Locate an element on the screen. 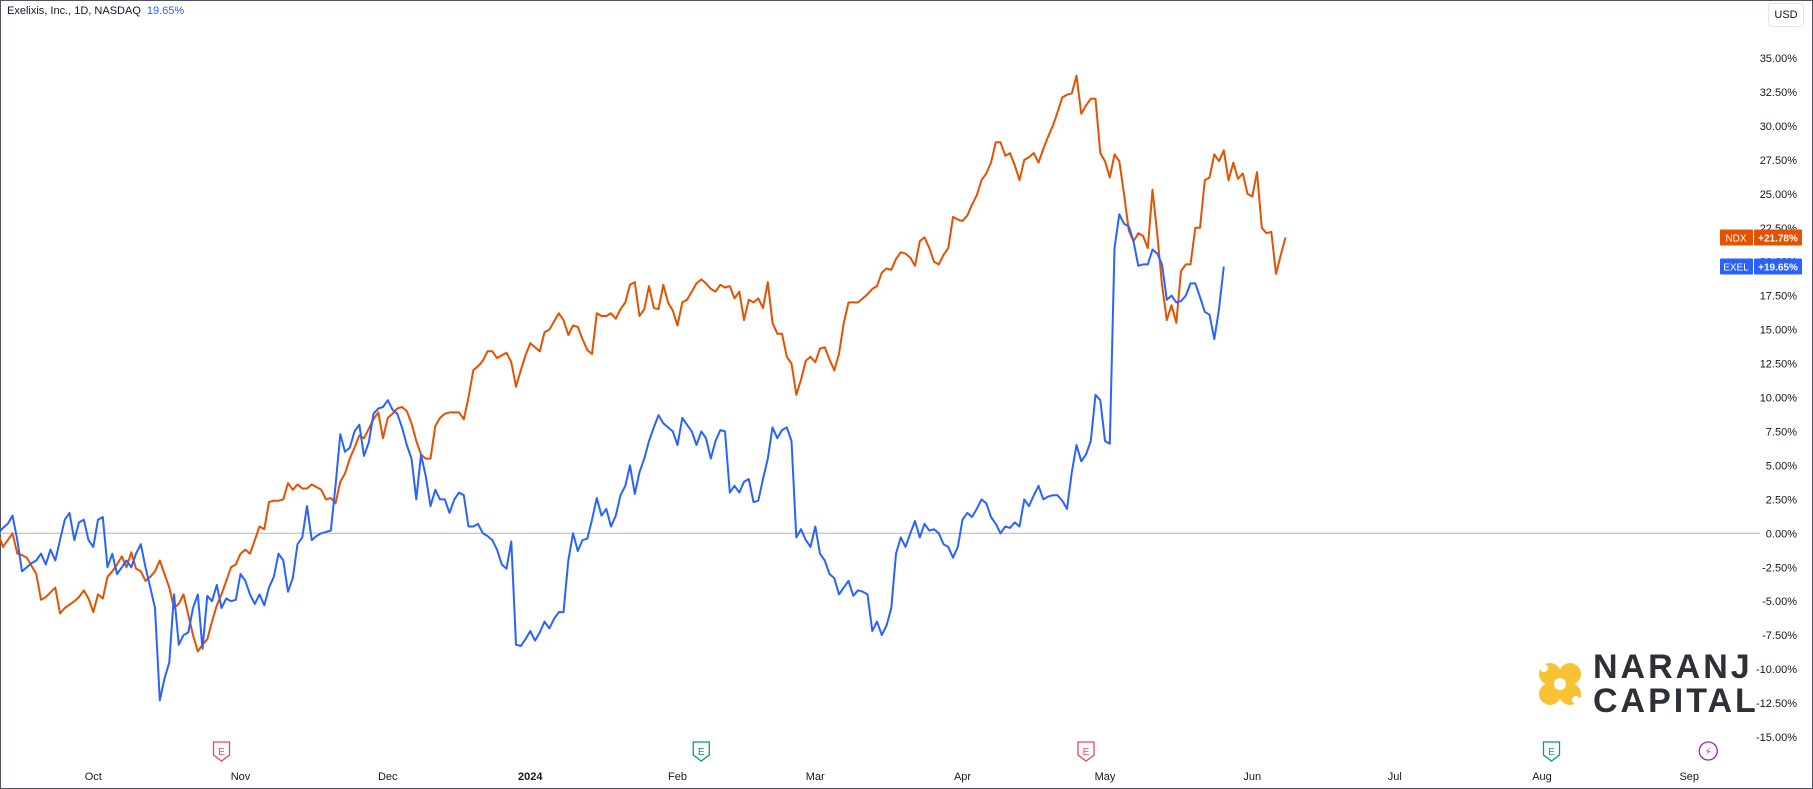 The width and height of the screenshot is (1813, 789). x-tick-label: Dec is located at coordinates (388, 777).